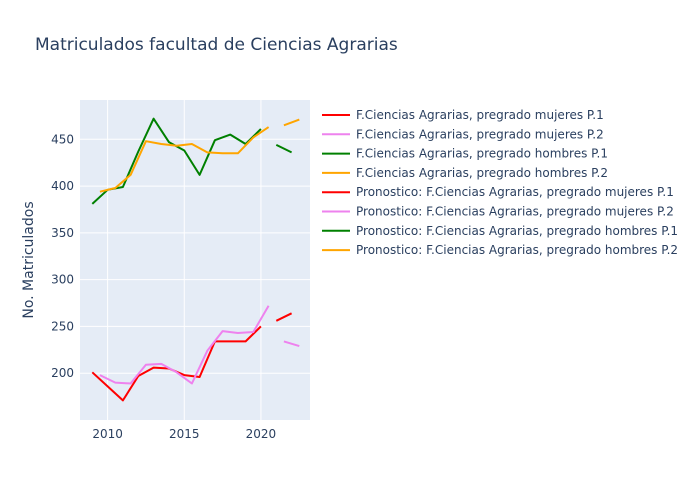 This screenshot has height=500, width=700. I want to click on y-tick-label: 400, so click(62, 186).